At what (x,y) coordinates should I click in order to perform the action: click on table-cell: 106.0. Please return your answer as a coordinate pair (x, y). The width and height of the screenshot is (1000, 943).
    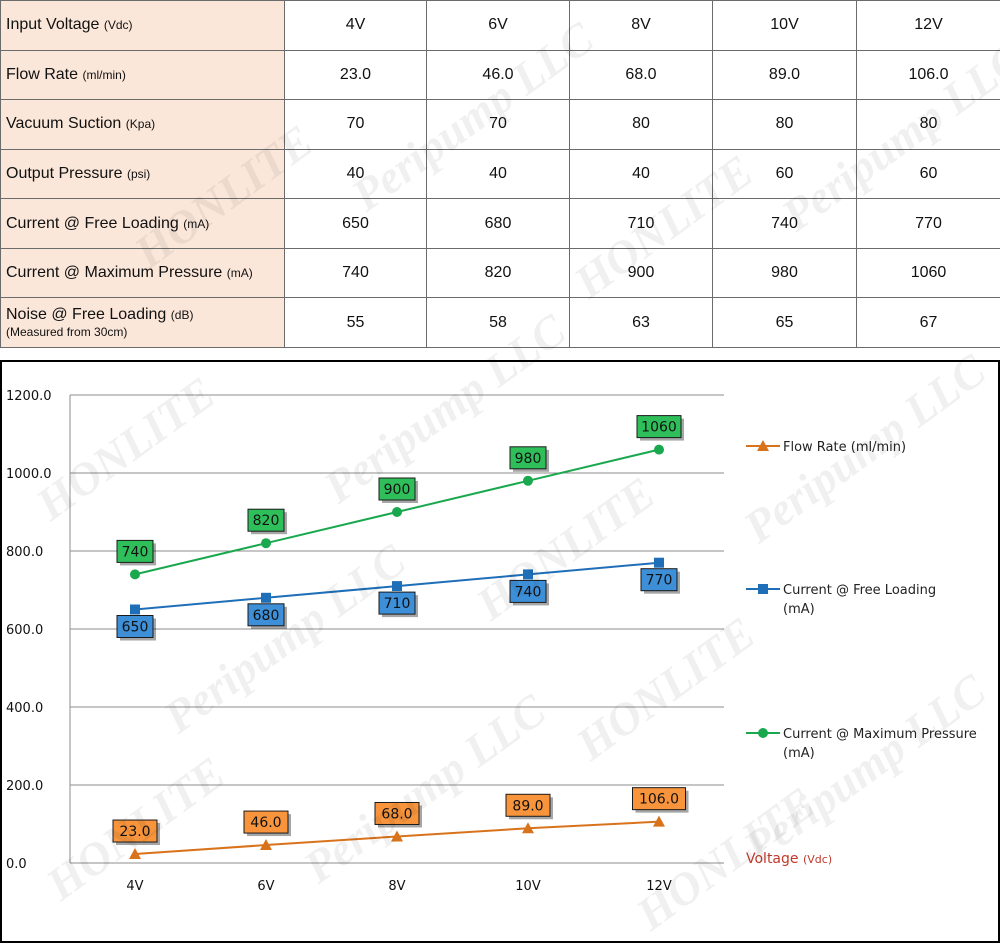
    Looking at the image, I should click on (928, 75).